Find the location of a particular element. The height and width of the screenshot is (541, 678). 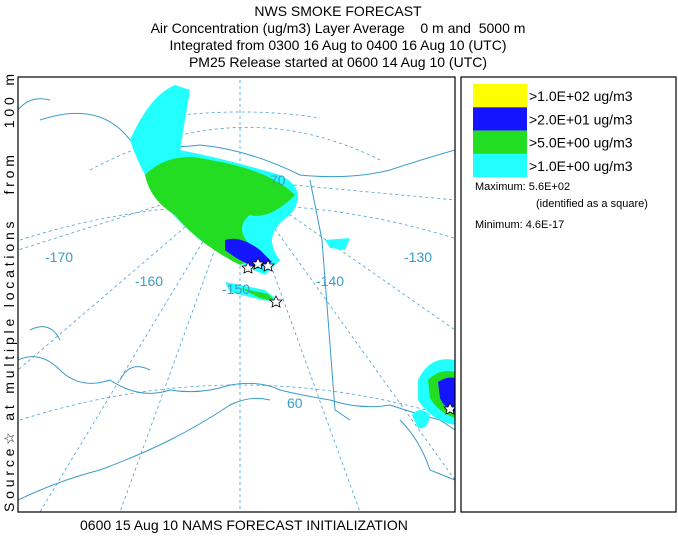

title: NWS SMOKE FORECAST is located at coordinates (338, 11).